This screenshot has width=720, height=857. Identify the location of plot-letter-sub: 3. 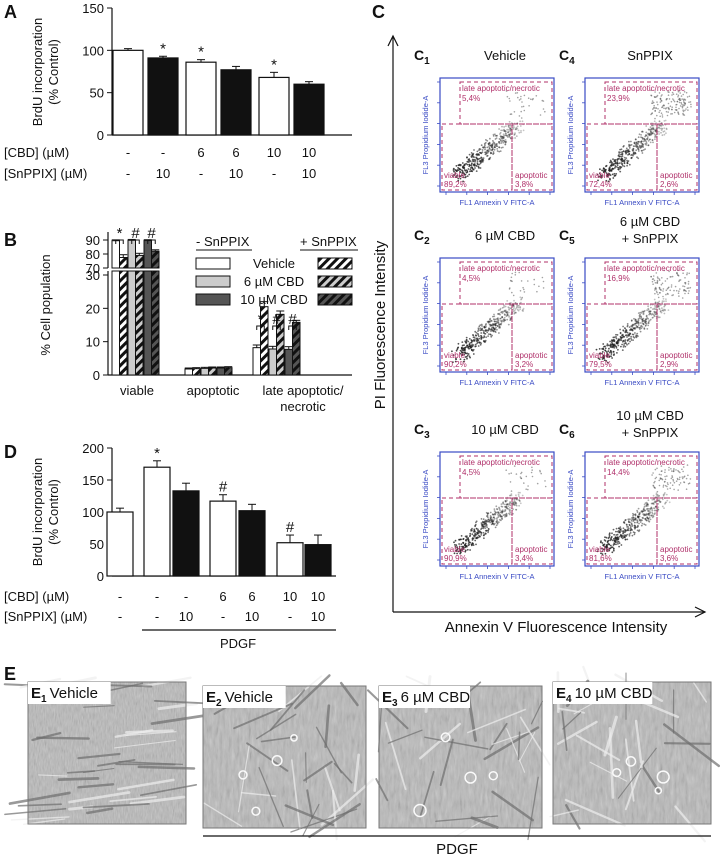
(427, 435).